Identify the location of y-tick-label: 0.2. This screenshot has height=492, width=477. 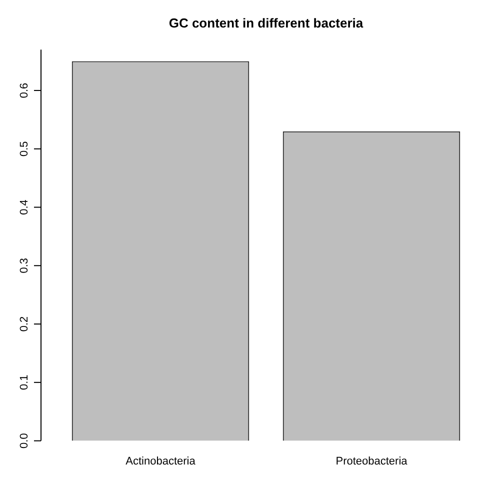
(24, 324).